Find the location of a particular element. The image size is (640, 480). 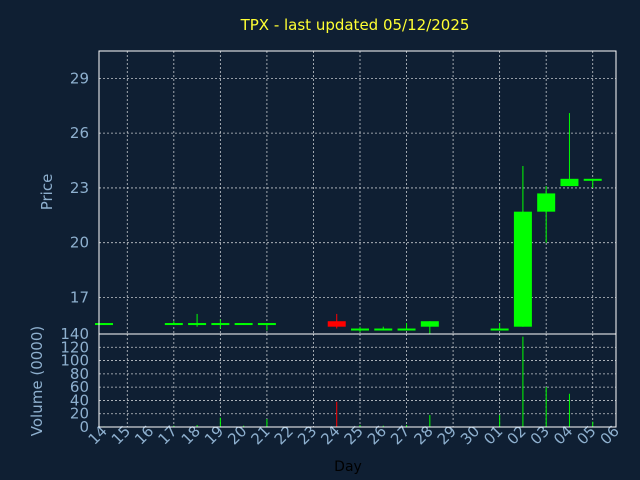

x-axis-label: Day is located at coordinates (348, 467).